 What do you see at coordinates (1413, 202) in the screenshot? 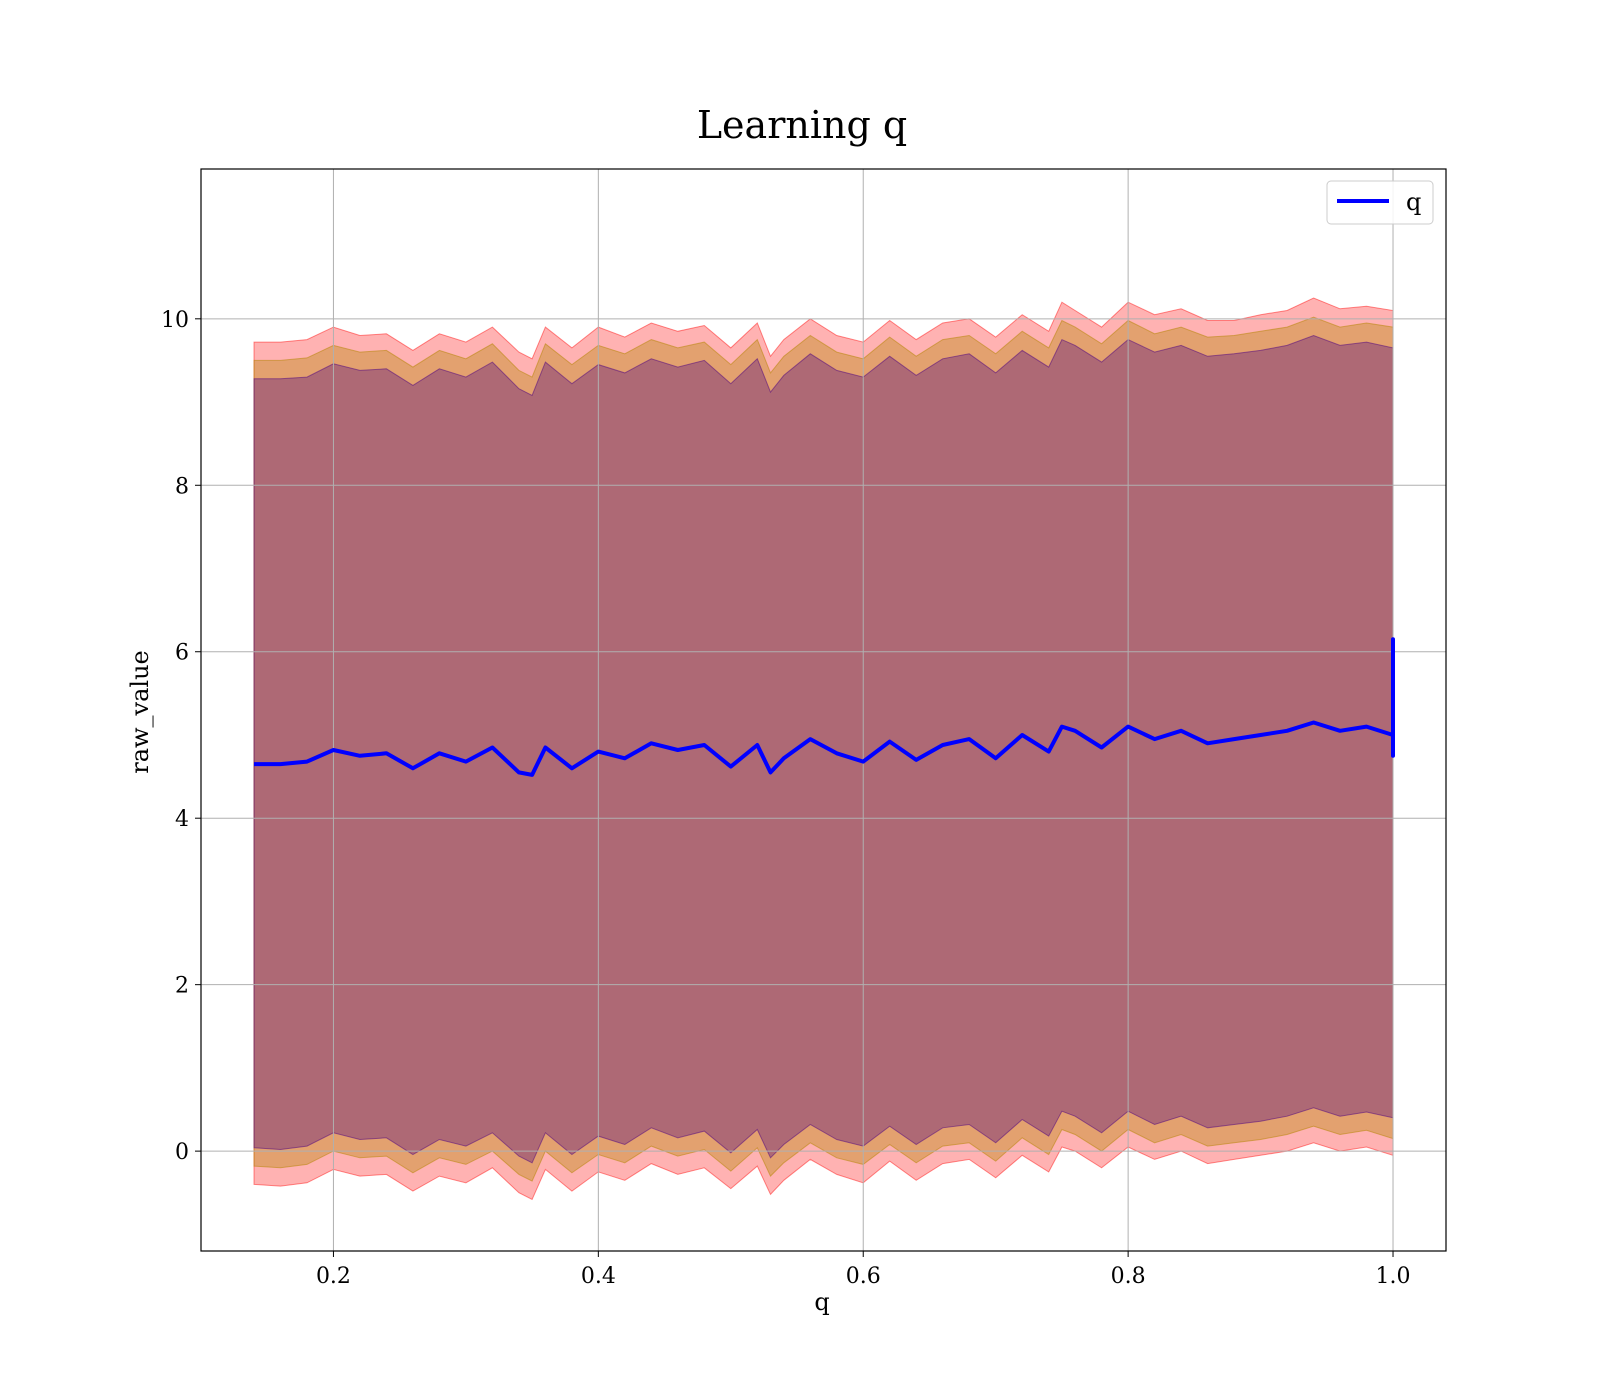
I see `legend-label: q` at bounding box center [1413, 202].